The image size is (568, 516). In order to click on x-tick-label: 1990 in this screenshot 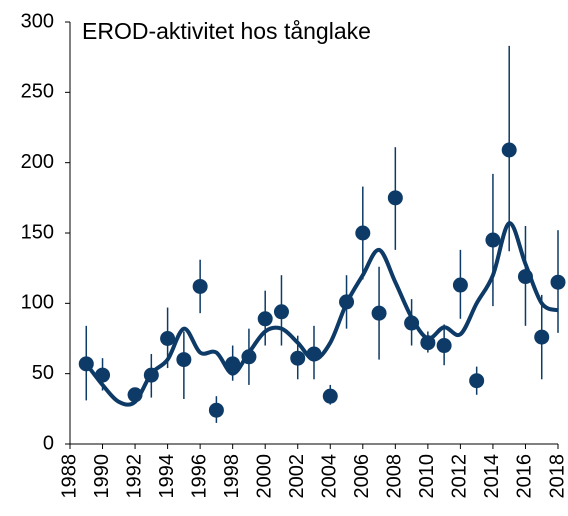, I will do `click(102, 476)`.